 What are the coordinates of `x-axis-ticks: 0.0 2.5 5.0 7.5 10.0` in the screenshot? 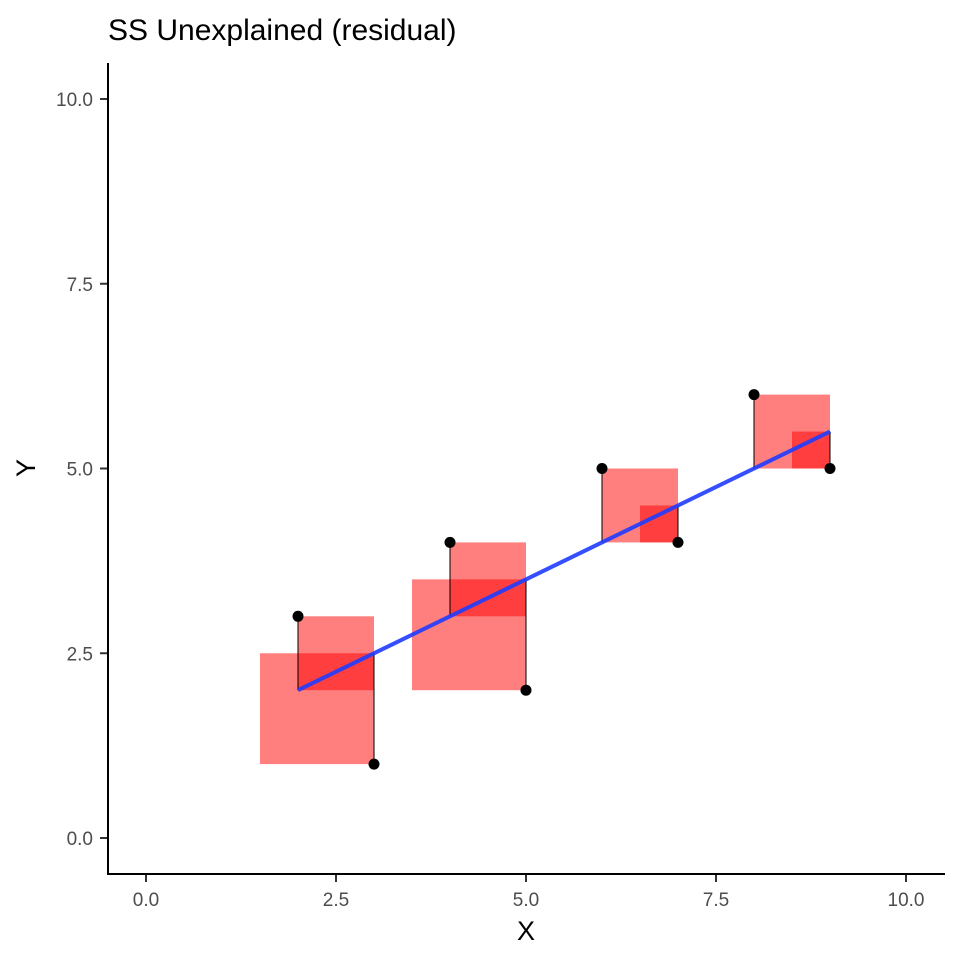 It's located at (529, 893).